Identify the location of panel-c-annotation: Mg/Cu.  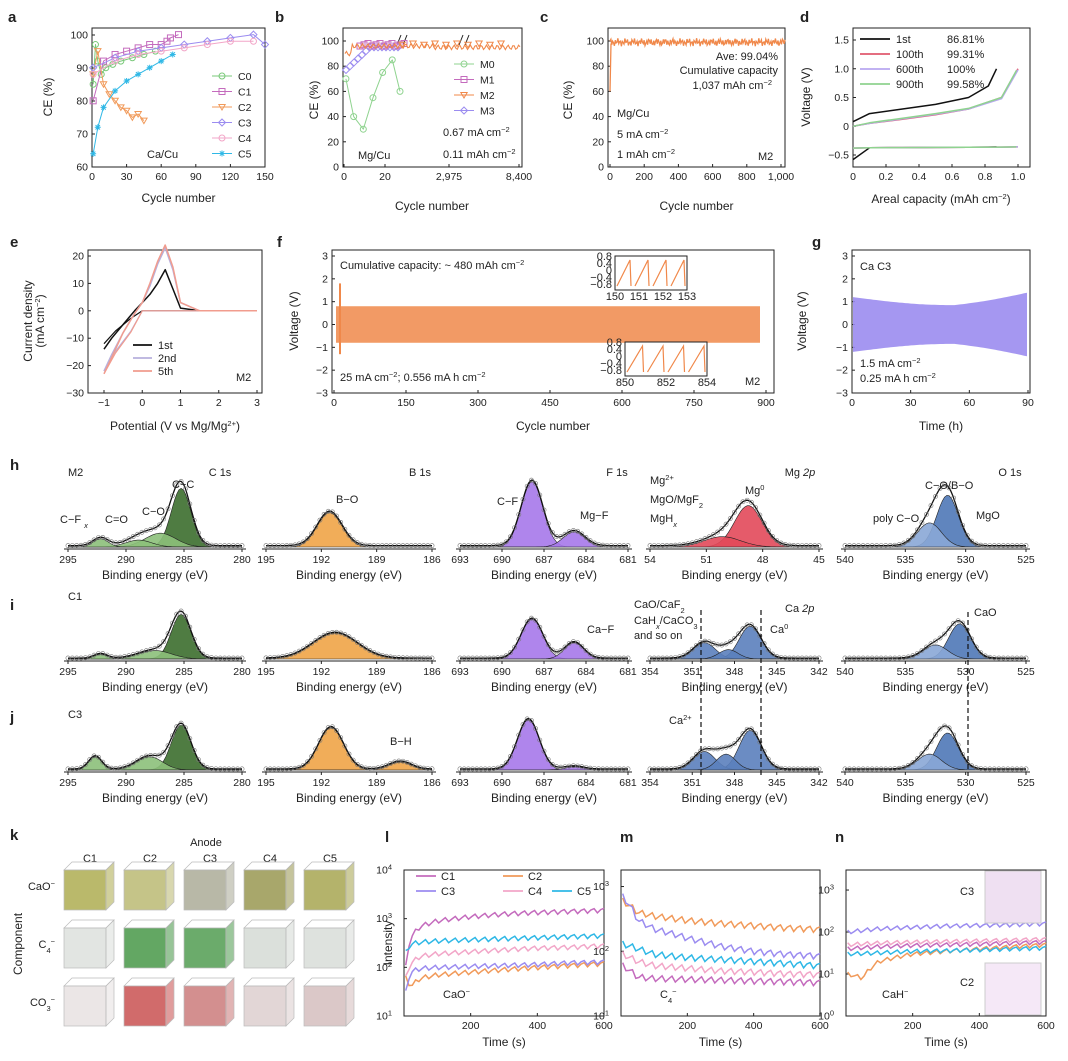
(633, 114).